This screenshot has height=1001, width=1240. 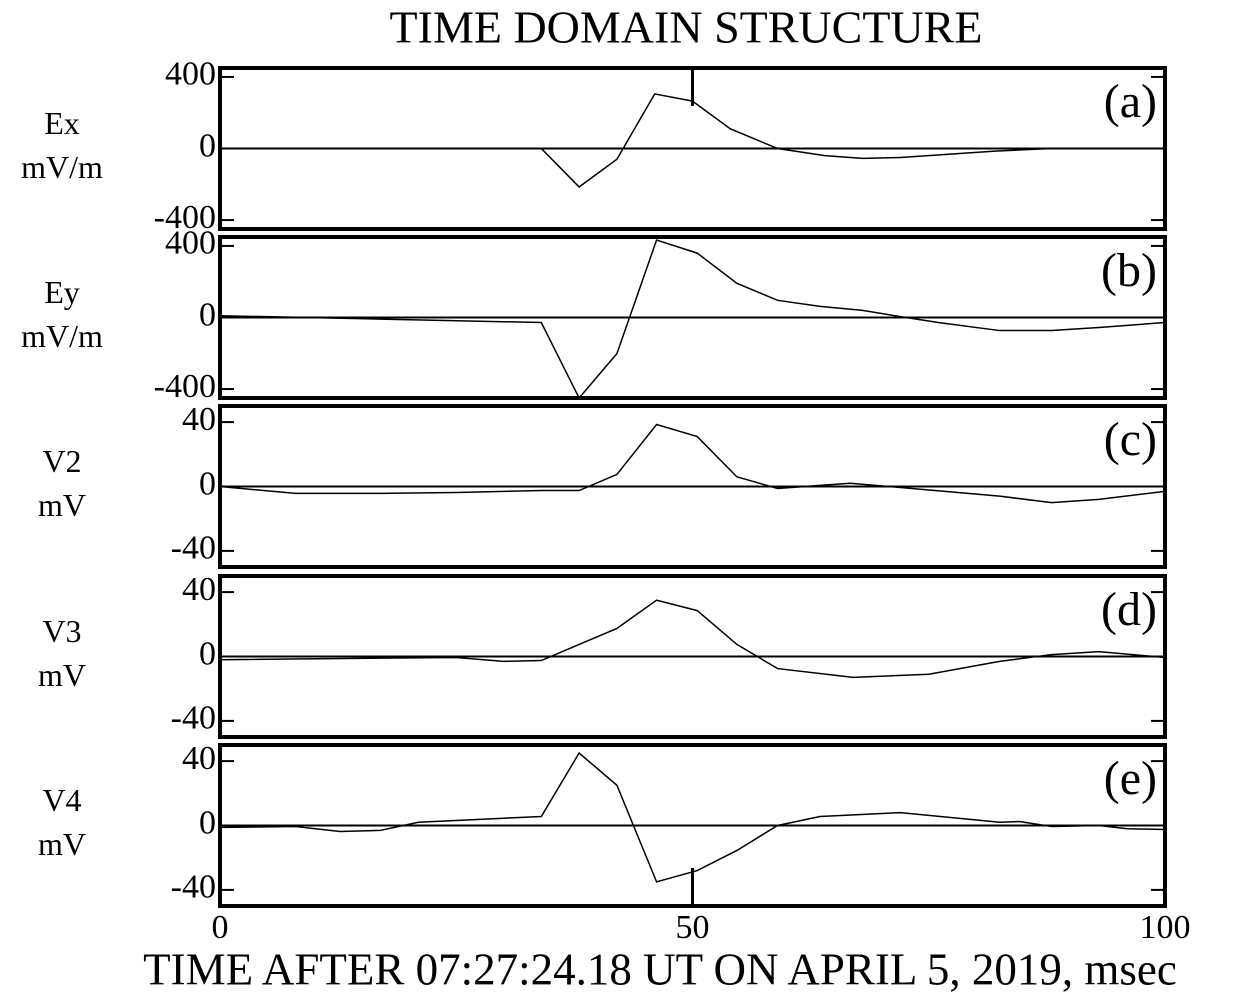 What do you see at coordinates (62, 292) in the screenshot?
I see `y-axis-label: Ey` at bounding box center [62, 292].